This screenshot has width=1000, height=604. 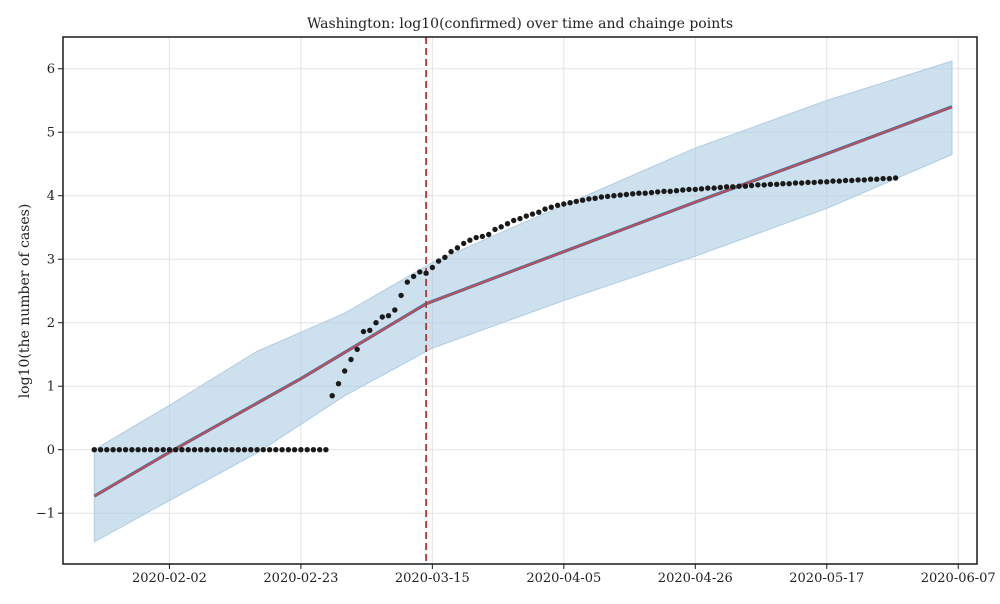 I want to click on y-tick-label: 1, so click(x=51, y=387).